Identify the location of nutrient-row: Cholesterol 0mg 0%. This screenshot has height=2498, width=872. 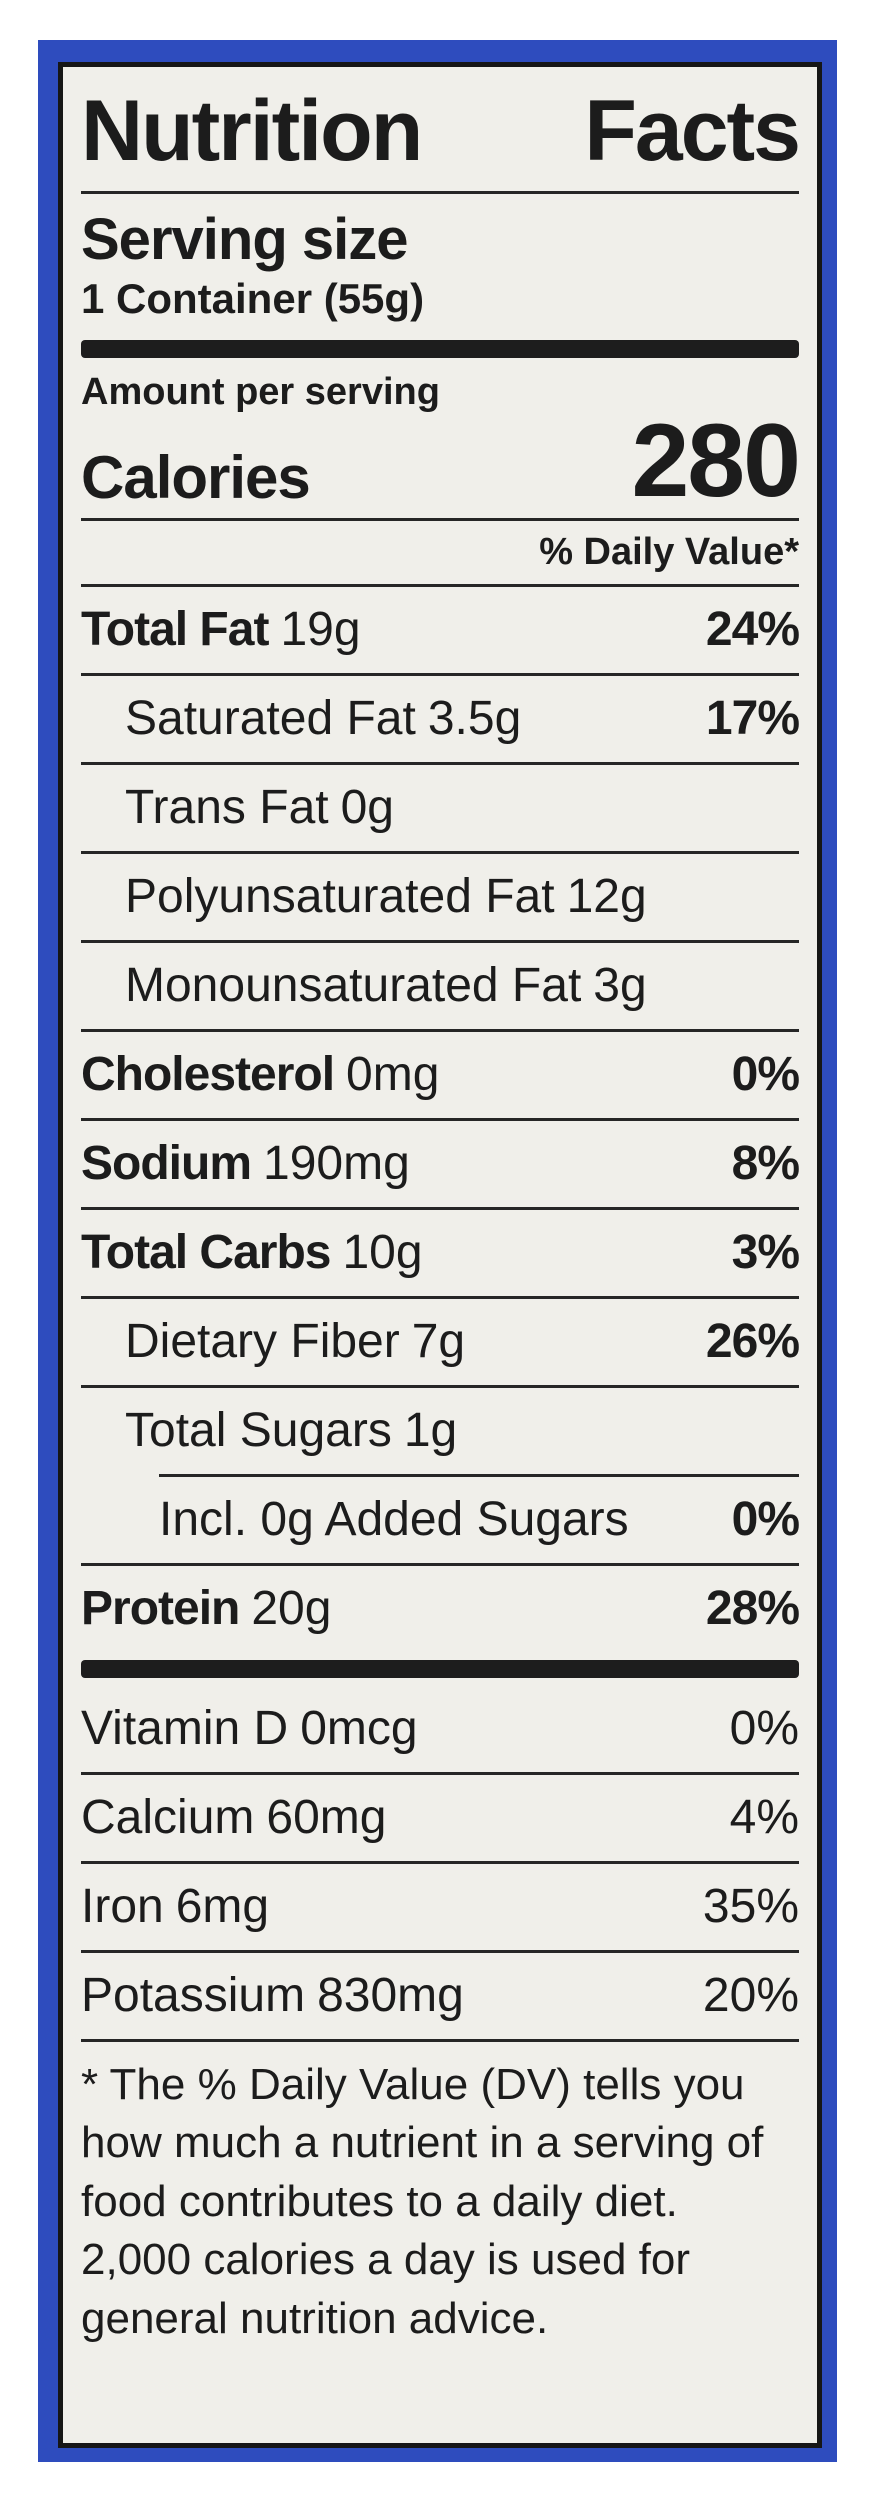
(440, 1075).